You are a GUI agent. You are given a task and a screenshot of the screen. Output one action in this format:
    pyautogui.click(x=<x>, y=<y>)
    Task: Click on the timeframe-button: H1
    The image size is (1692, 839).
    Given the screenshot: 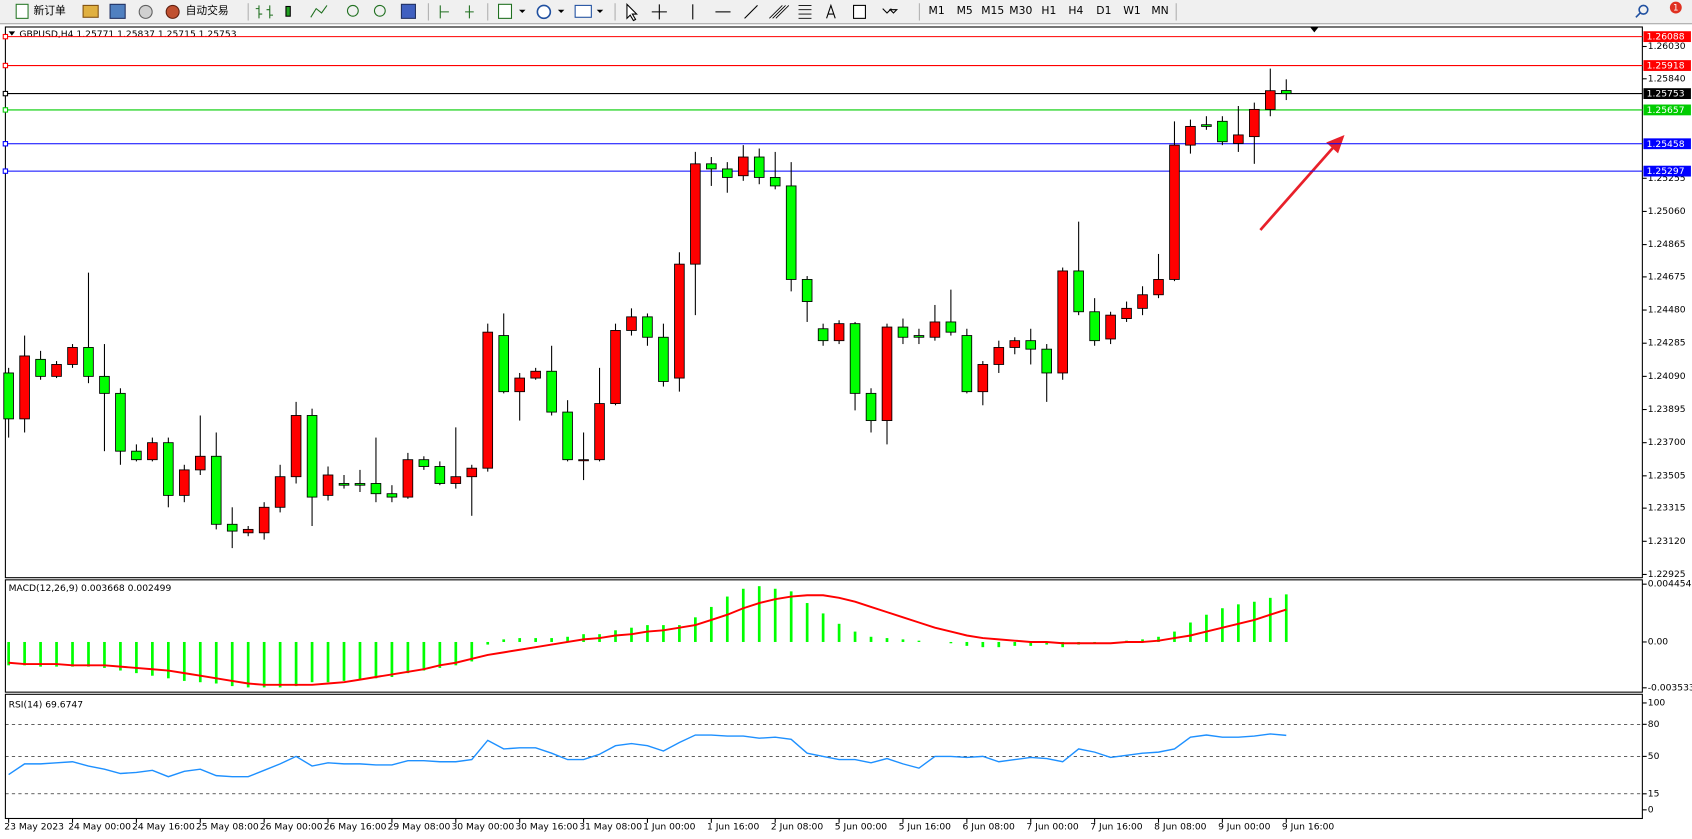 What is the action you would take?
    pyautogui.click(x=1048, y=10)
    